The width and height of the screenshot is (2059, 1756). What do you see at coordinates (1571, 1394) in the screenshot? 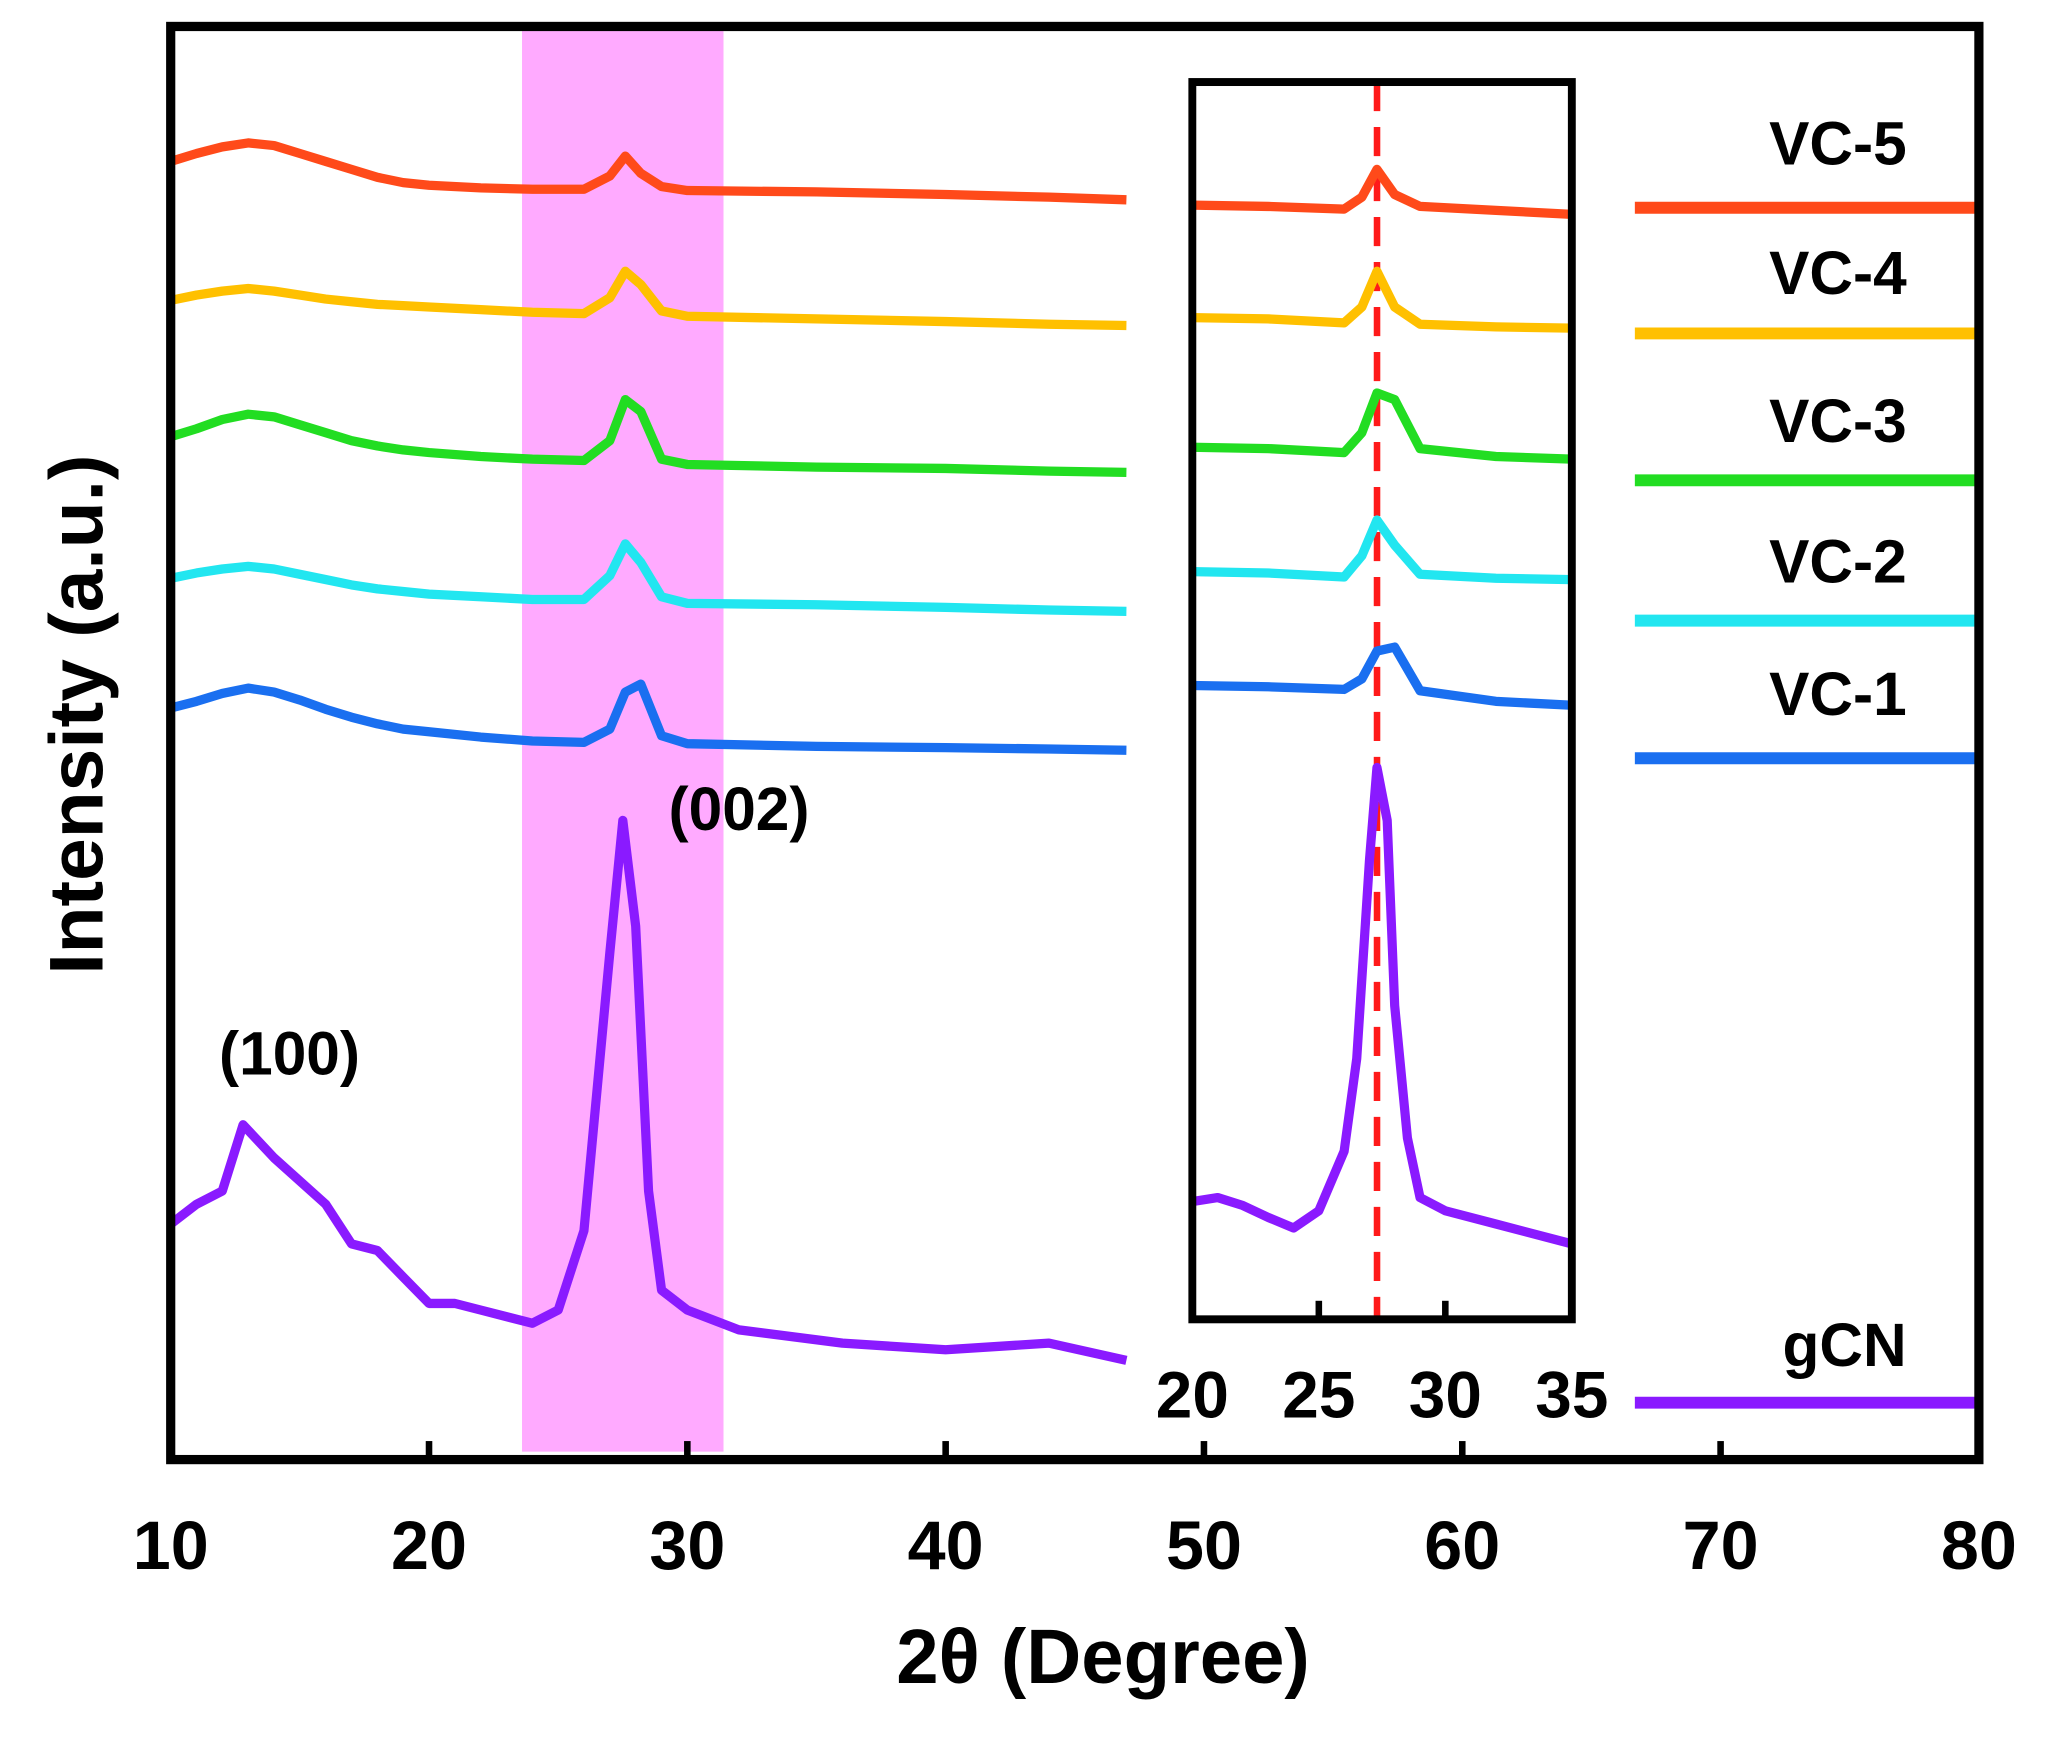
I see `x-tick-label: 35` at bounding box center [1571, 1394].